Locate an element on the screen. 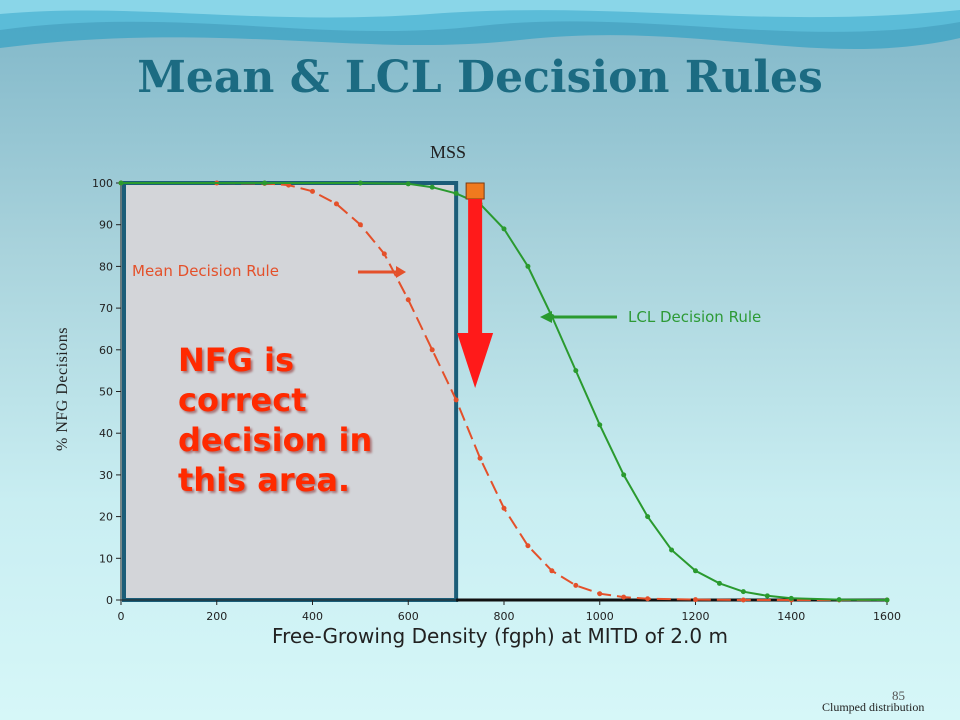 The height and width of the screenshot is (720, 960). mean-decision-rule-label: Mean Decision Rule is located at coordinates (205, 271).